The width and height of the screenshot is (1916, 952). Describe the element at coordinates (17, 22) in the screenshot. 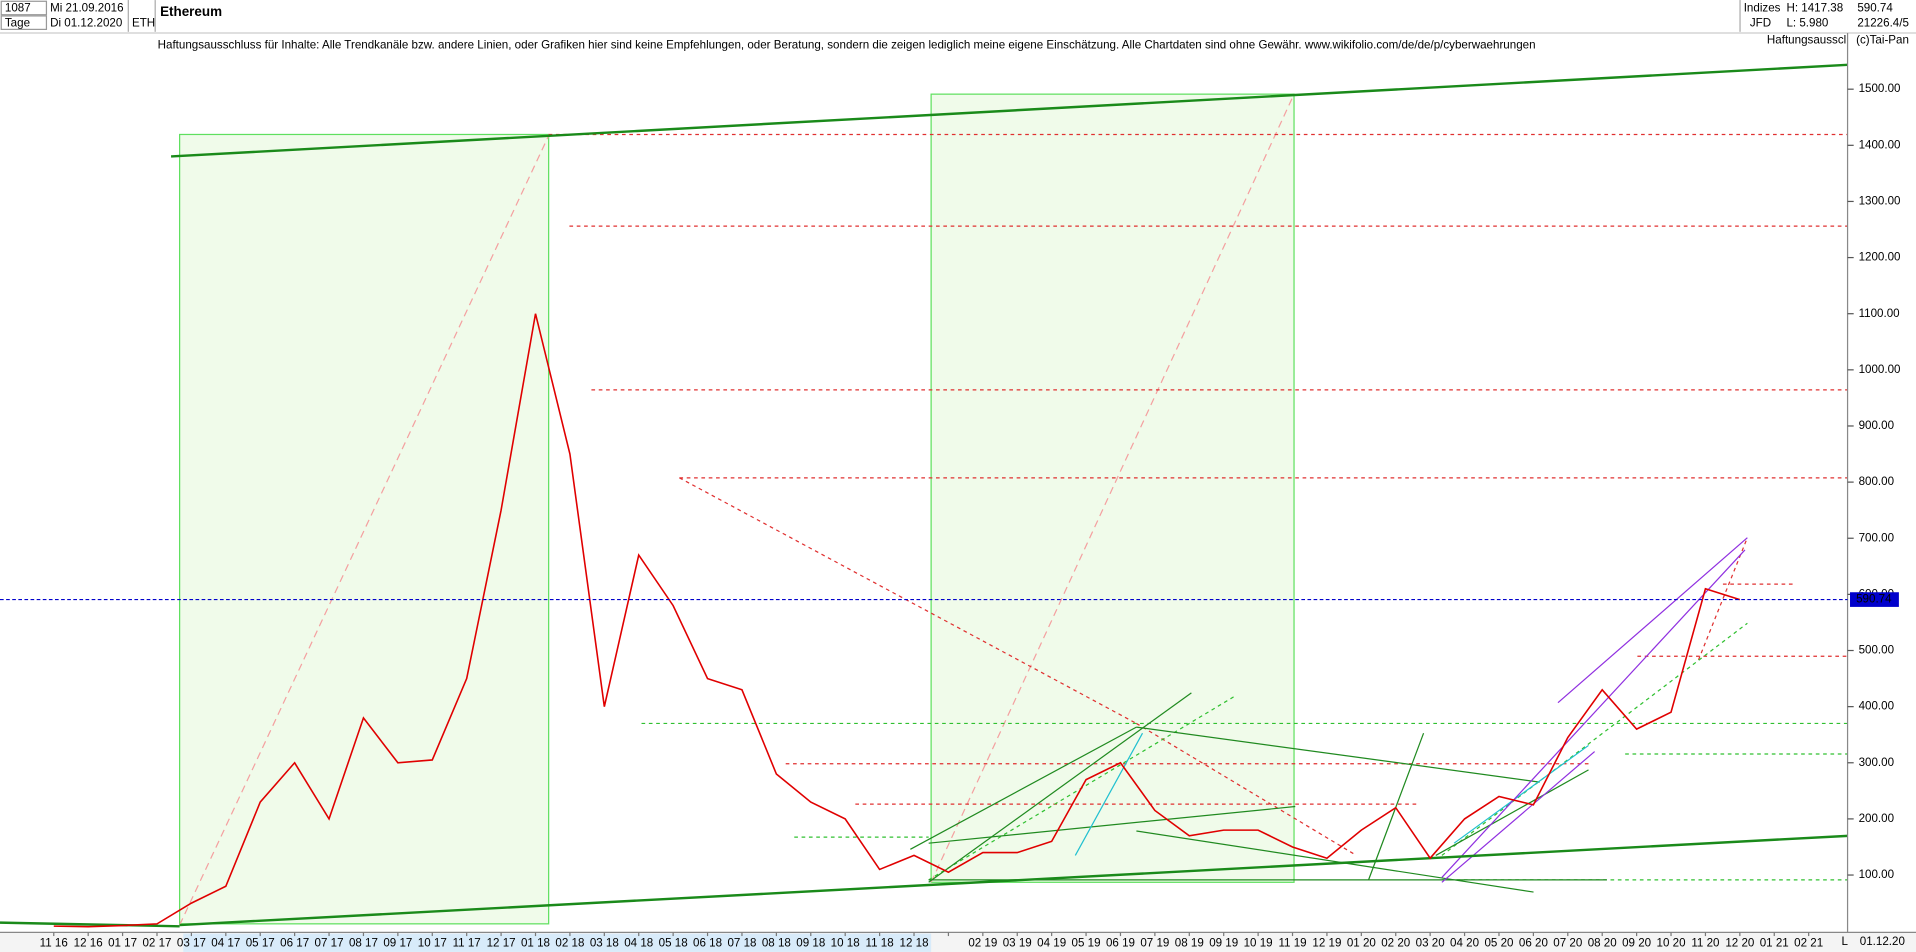

I see `period: Tage` at that location.